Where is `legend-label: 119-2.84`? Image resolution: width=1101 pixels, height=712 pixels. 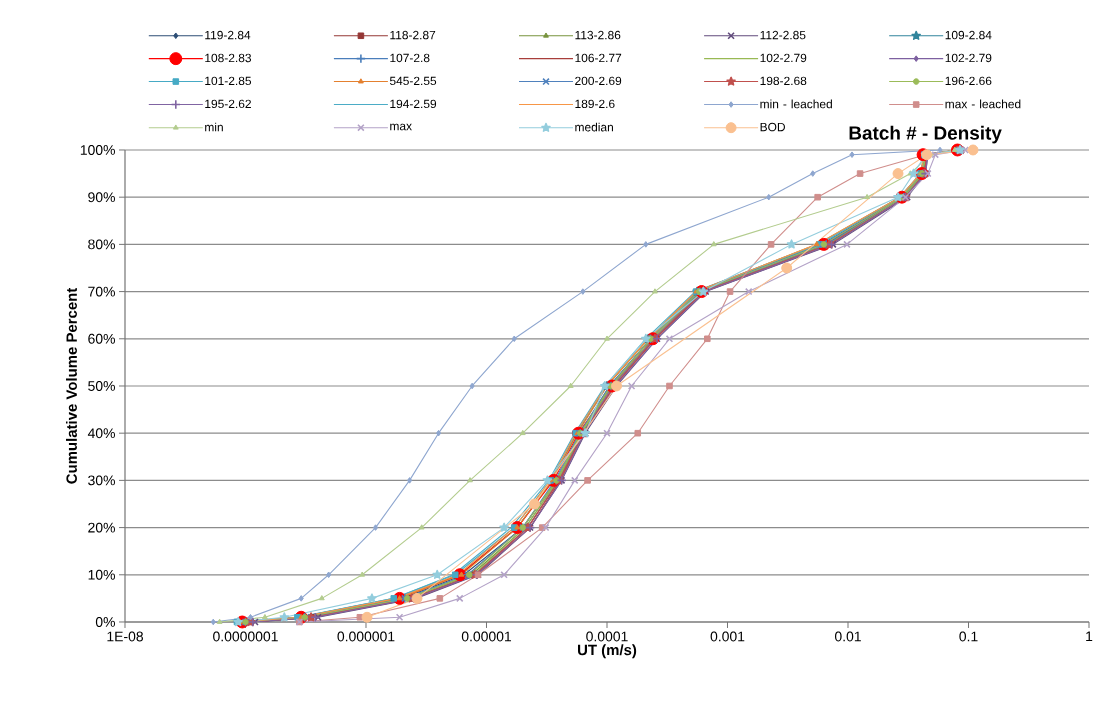
legend-label: 119-2.84 is located at coordinates (228, 35).